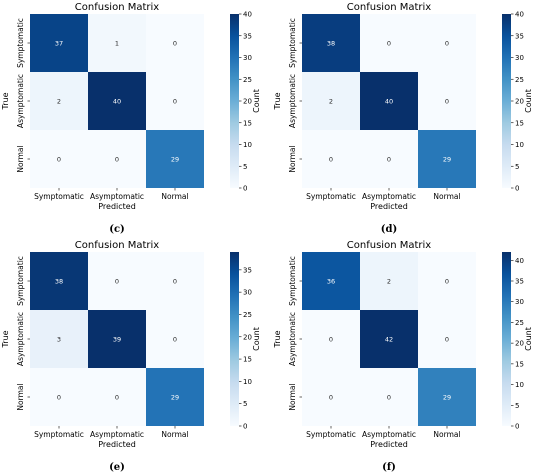  Describe the element at coordinates (519, 261) in the screenshot. I see `colorbar-tick-label: 40` at that location.